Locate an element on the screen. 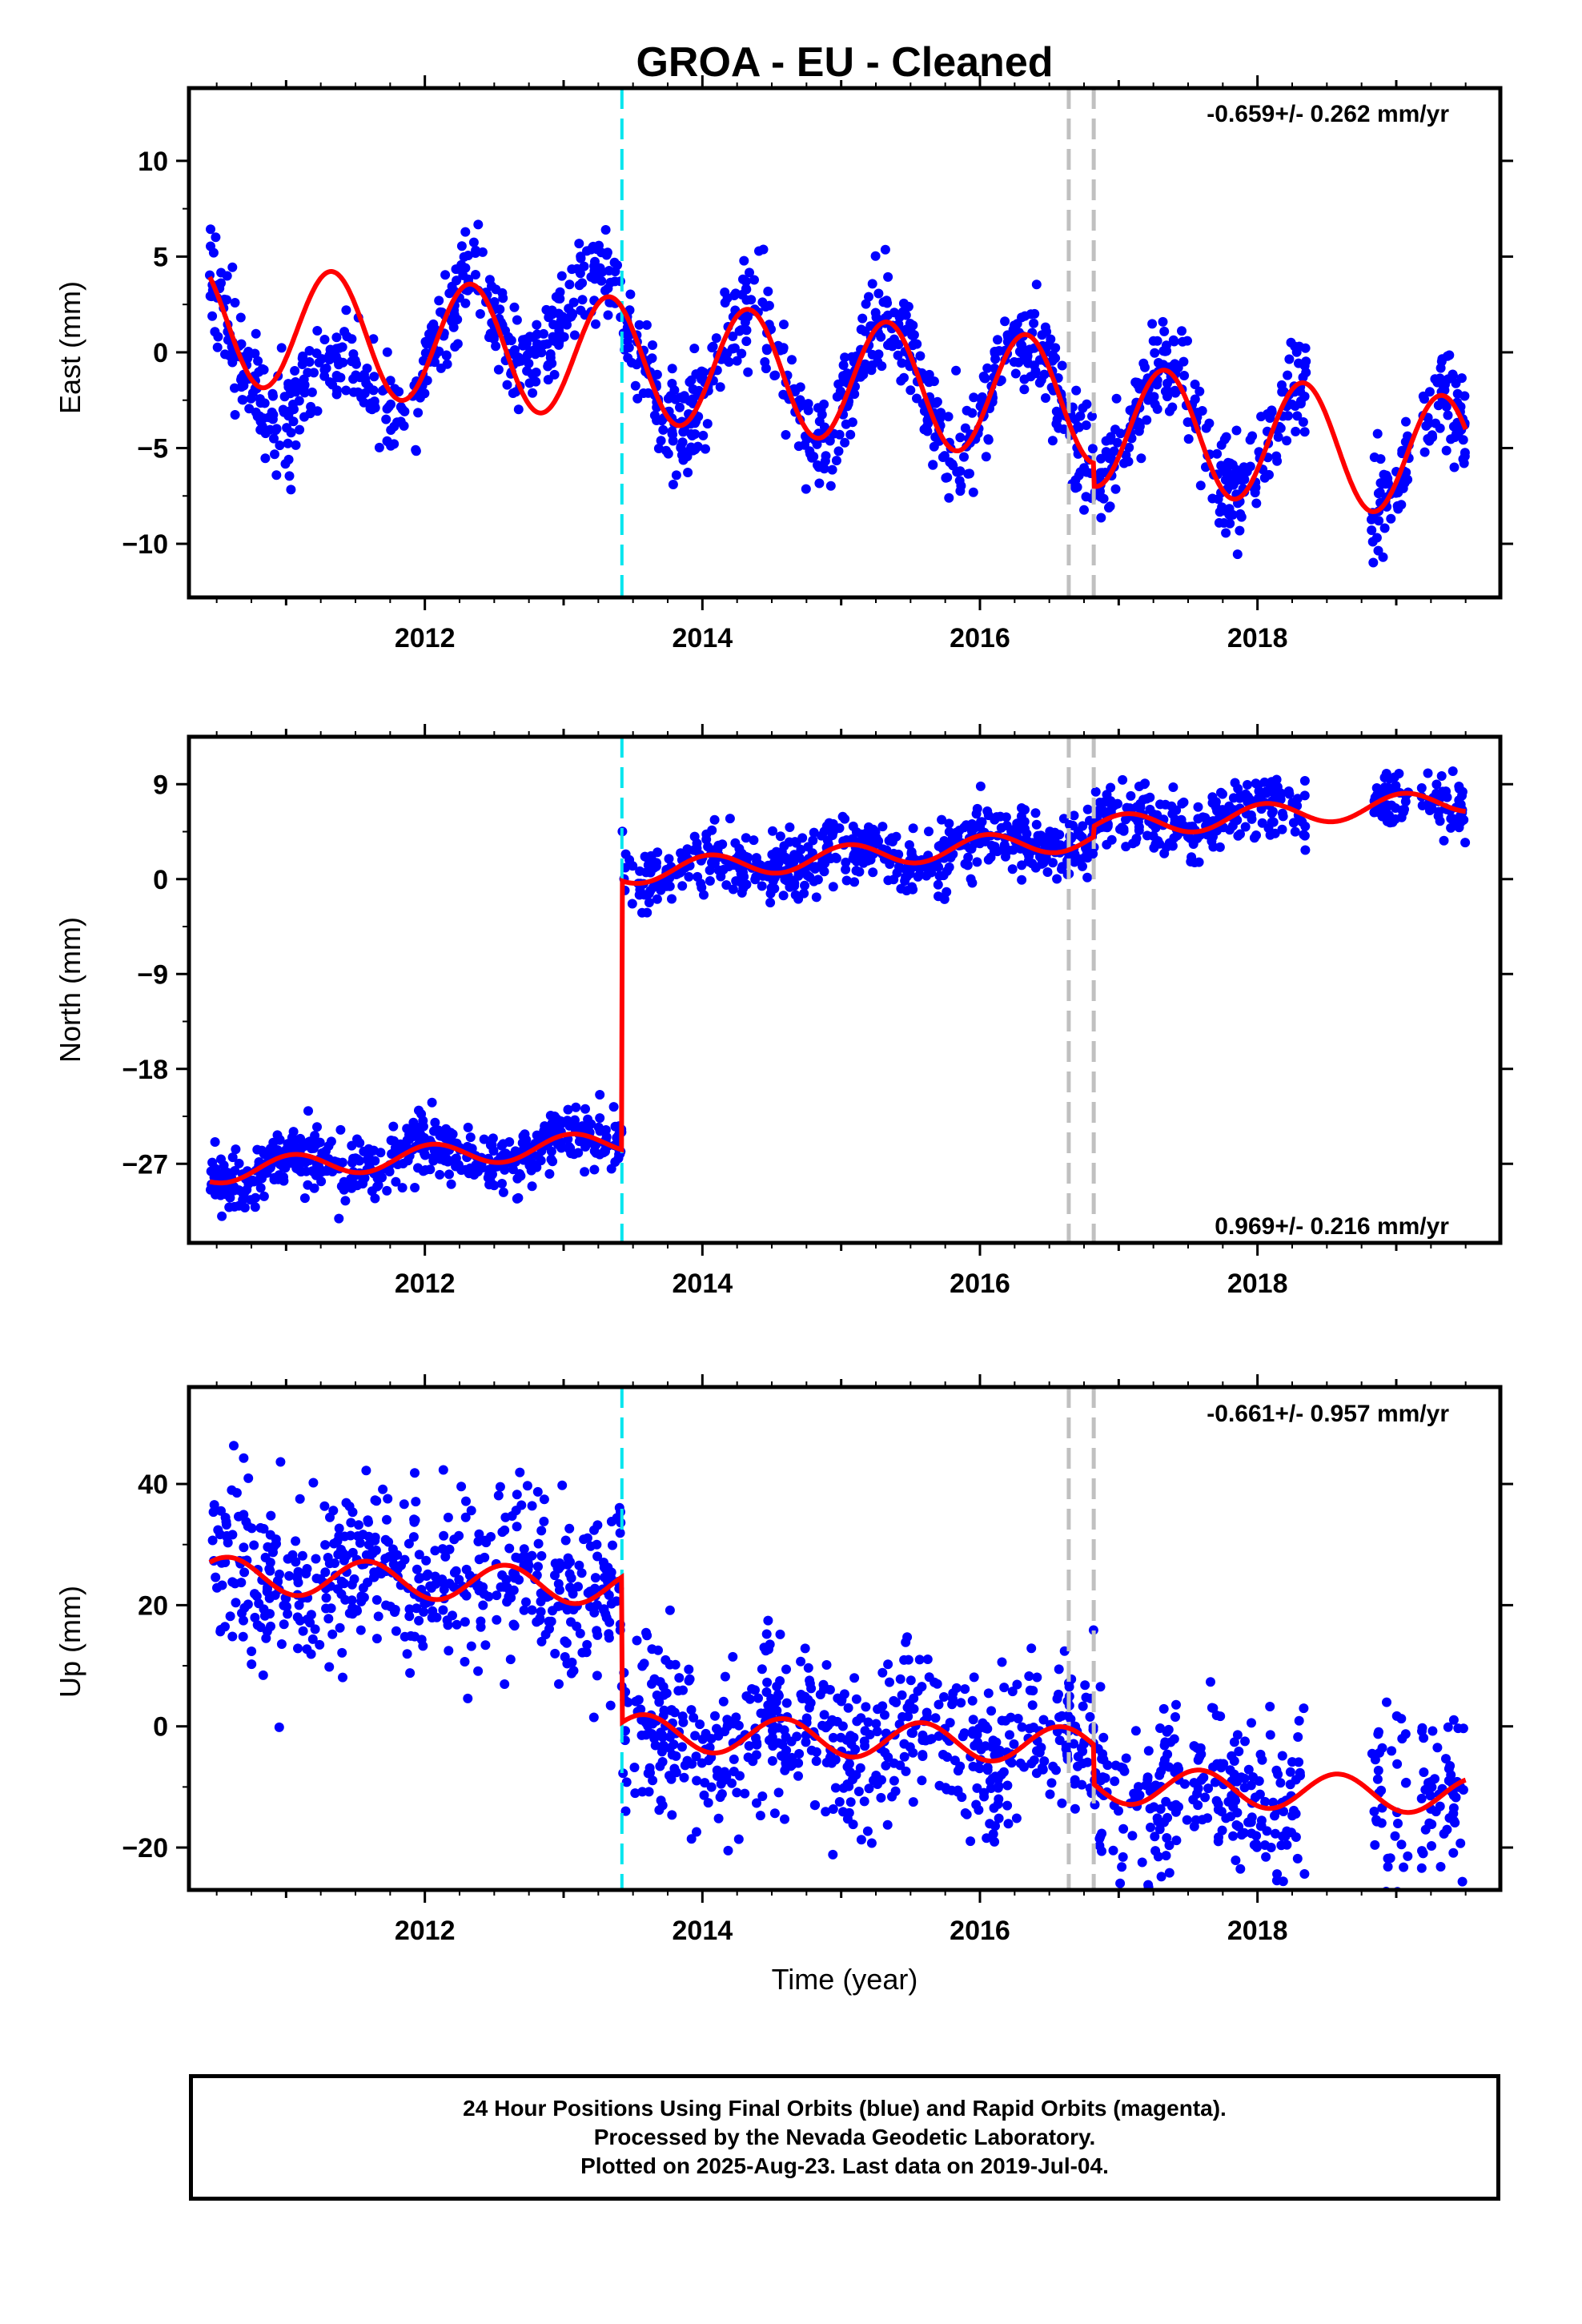 This screenshot has height=2324, width=1582. north-y-tick-label: 9 is located at coordinates (161, 785).